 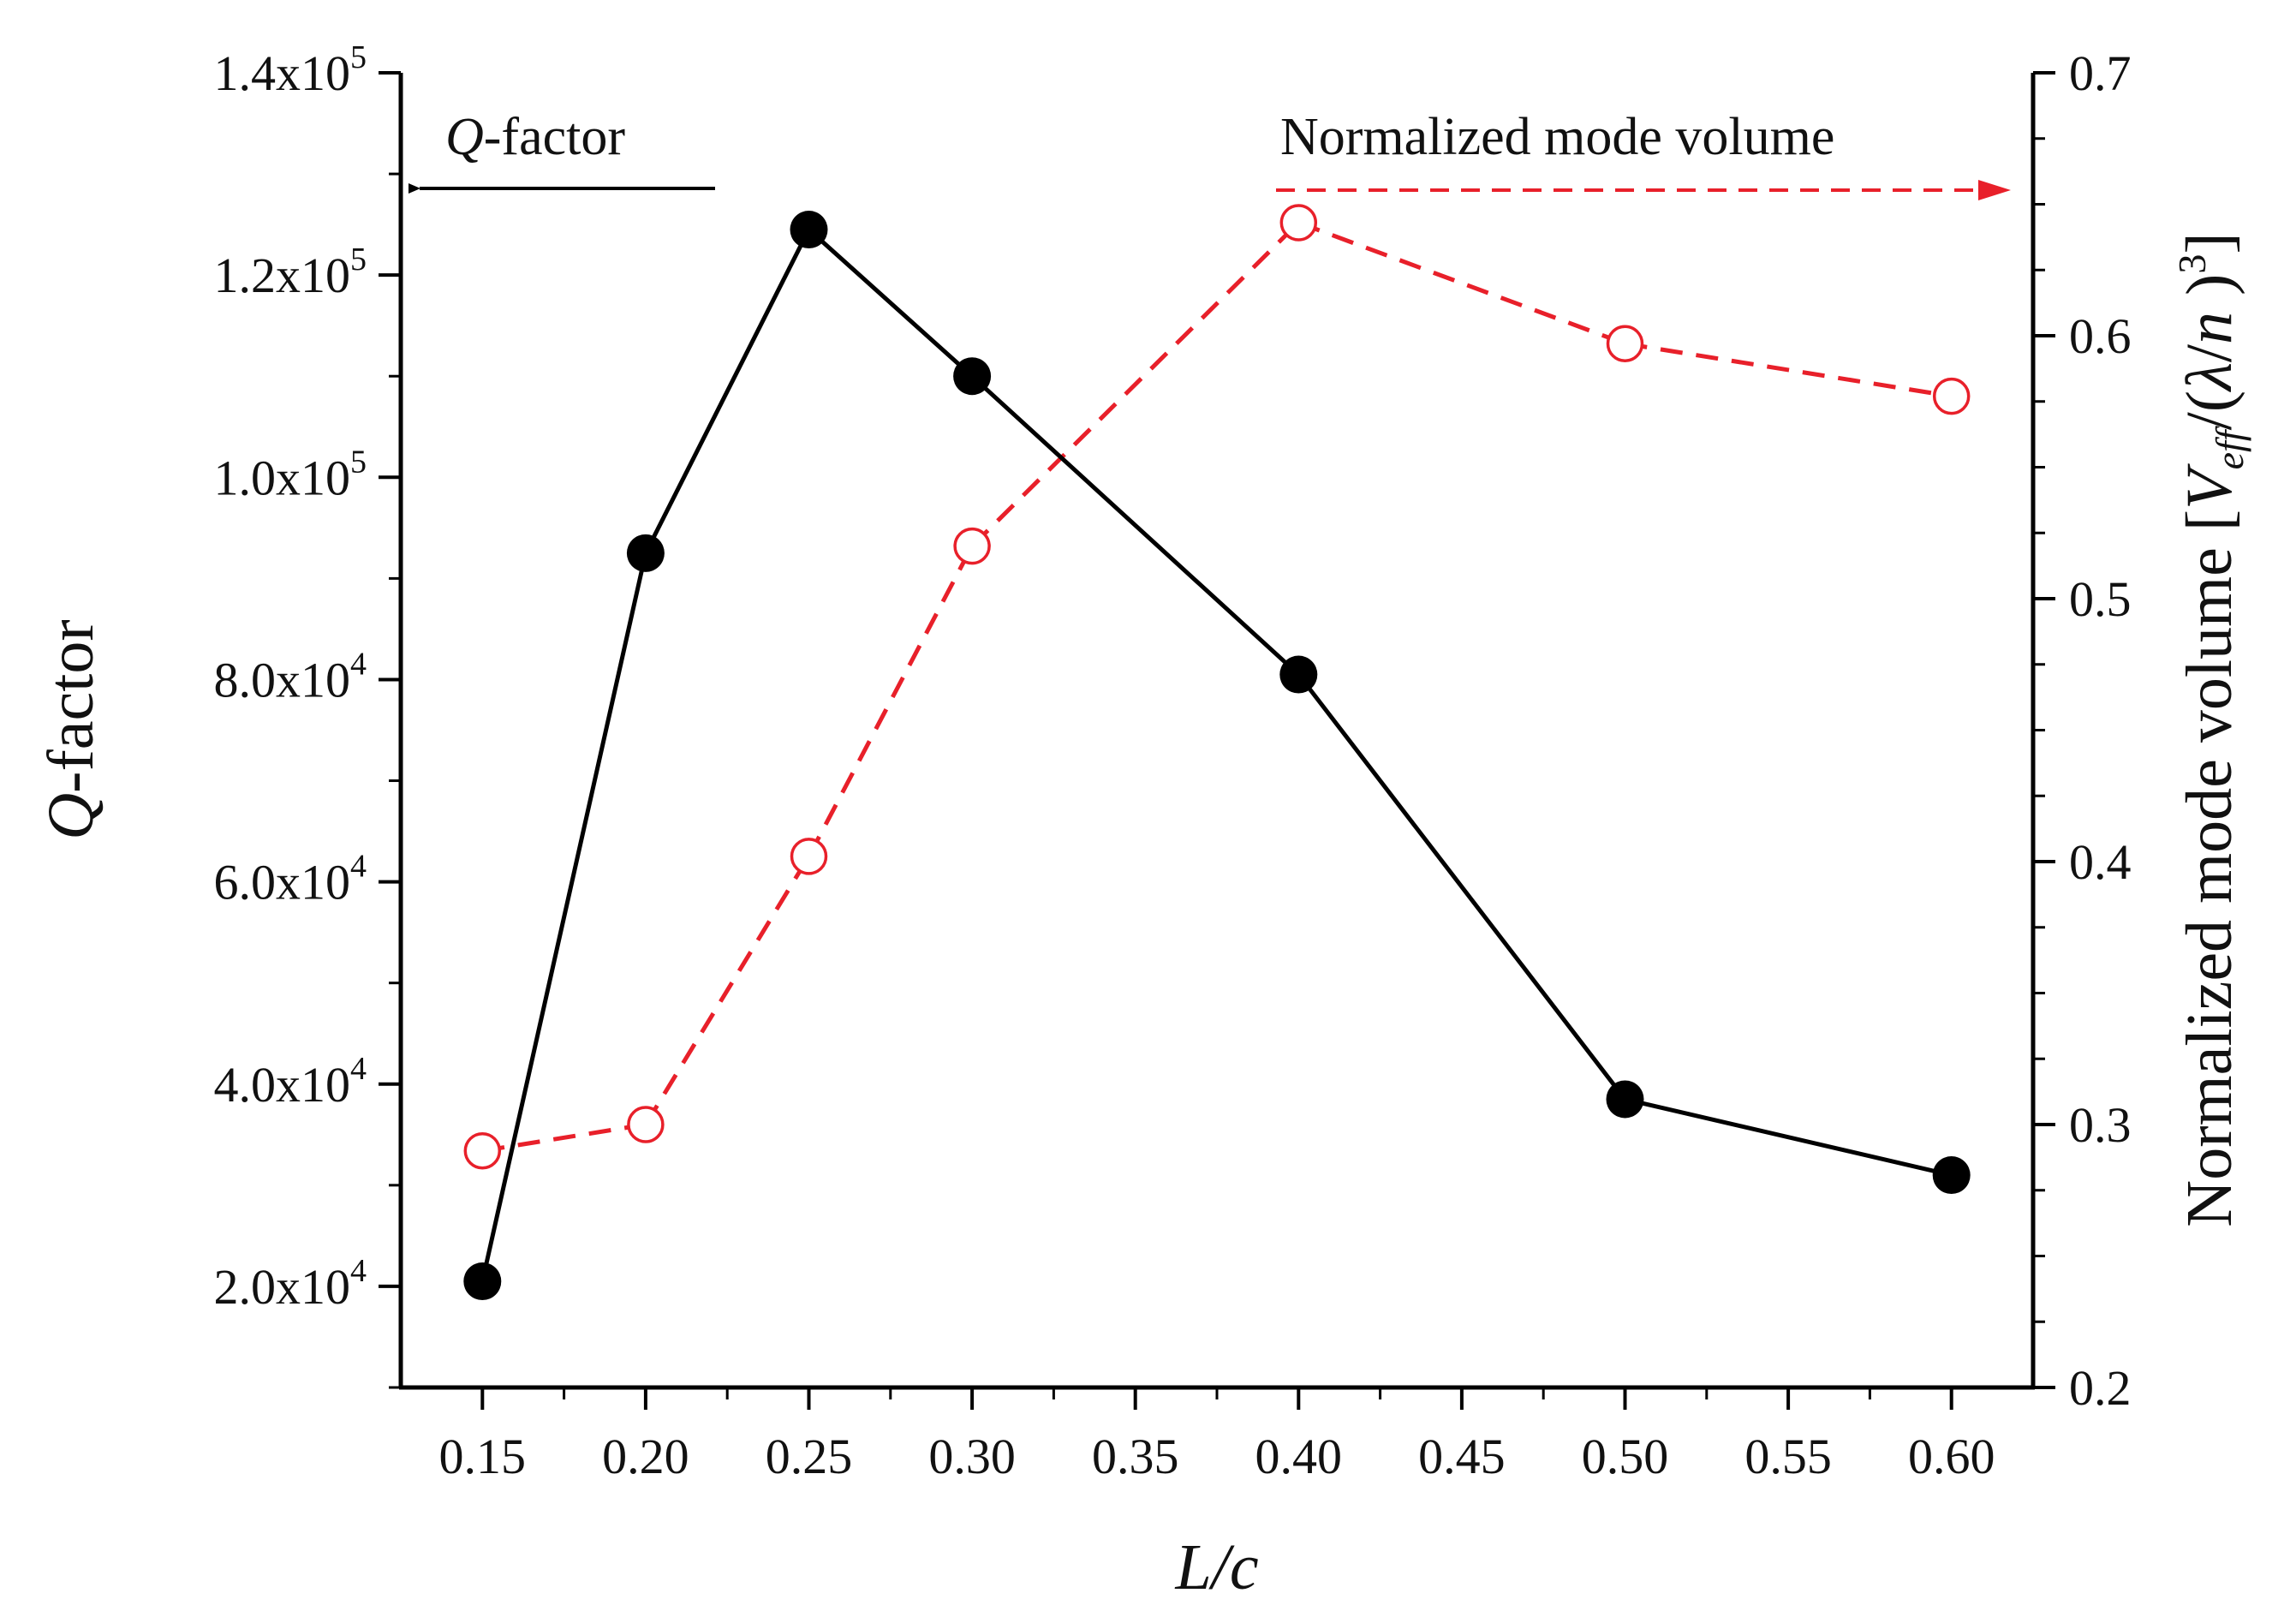 What do you see at coordinates (282, 1085) in the screenshot?
I see `tick-mantissa: 4.0x10` at bounding box center [282, 1085].